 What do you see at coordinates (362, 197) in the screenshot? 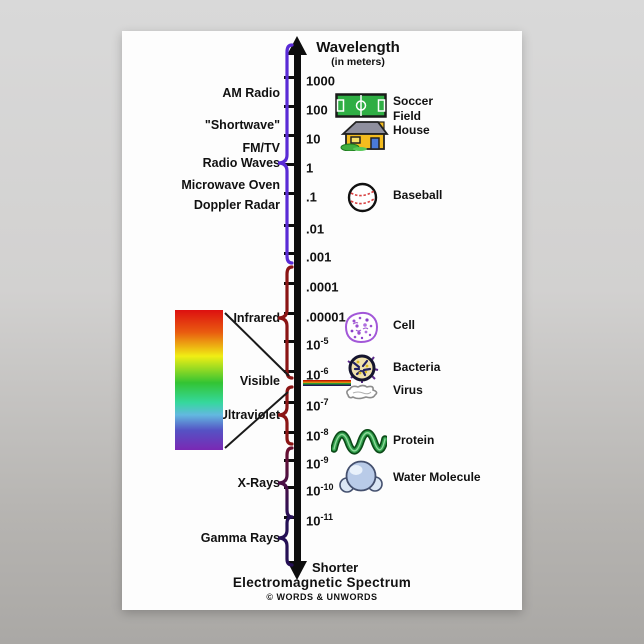
I see `baseball-icon` at bounding box center [362, 197].